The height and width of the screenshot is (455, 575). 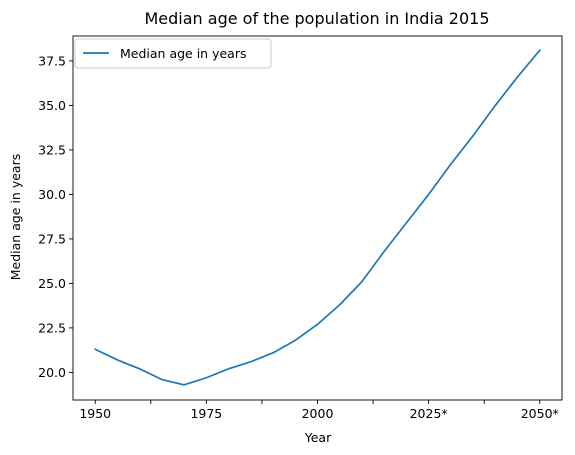 I want to click on y-tick-label: 27.5, so click(x=52, y=238).